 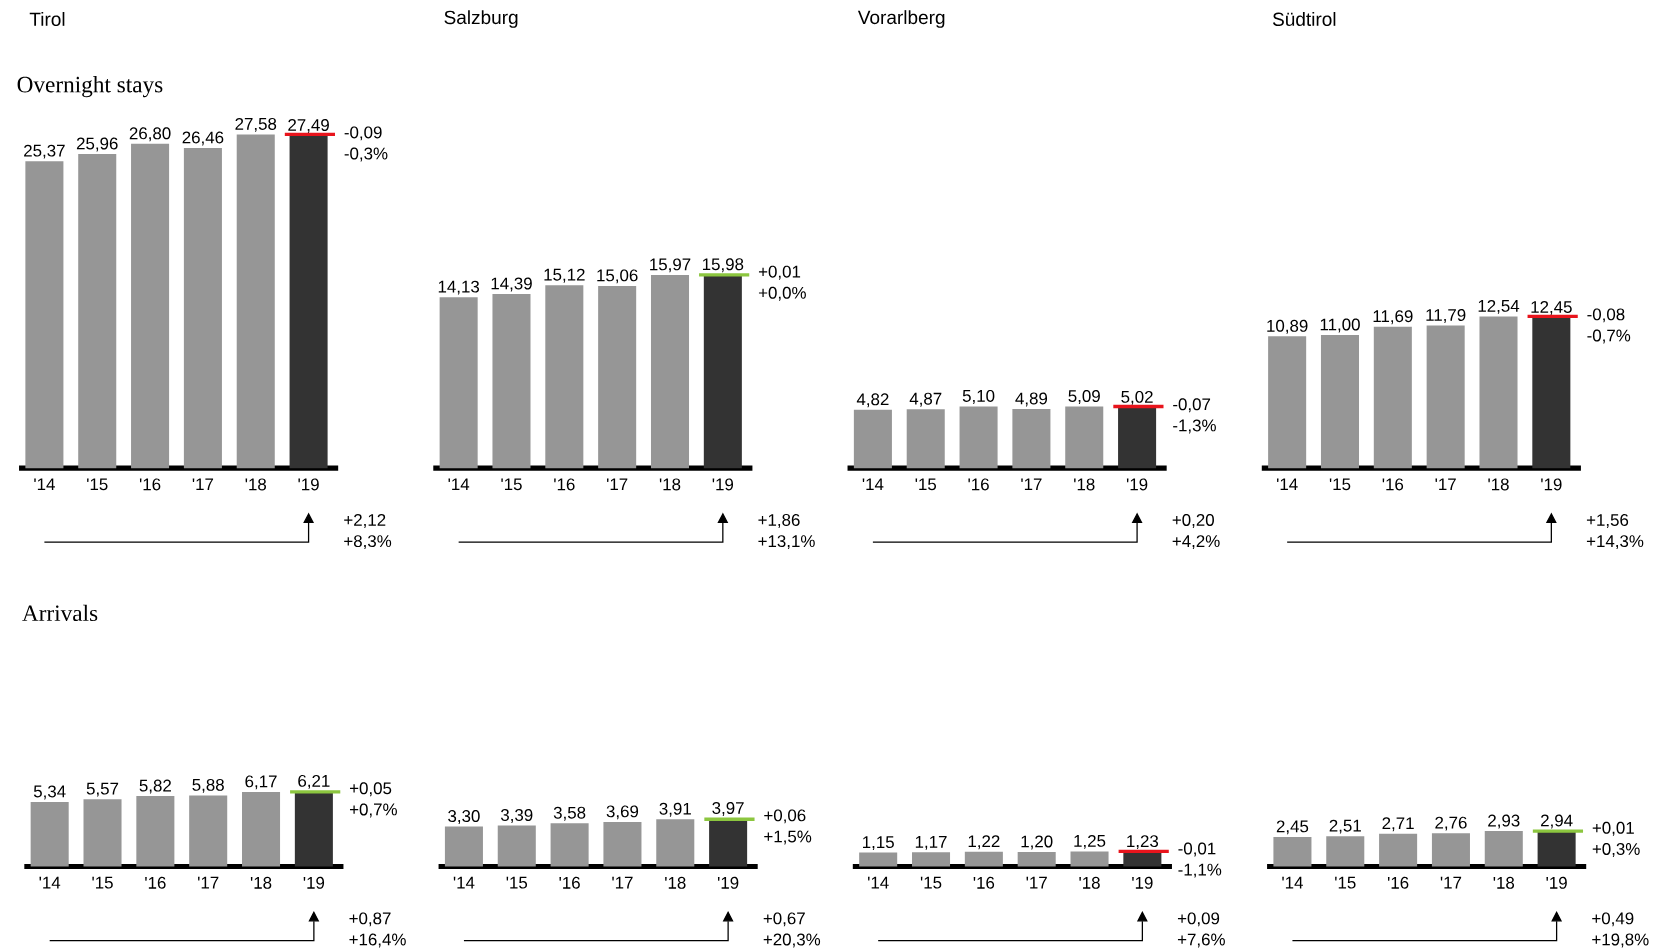 What do you see at coordinates (617, 276) in the screenshot?
I see `data-label: 15,06` at bounding box center [617, 276].